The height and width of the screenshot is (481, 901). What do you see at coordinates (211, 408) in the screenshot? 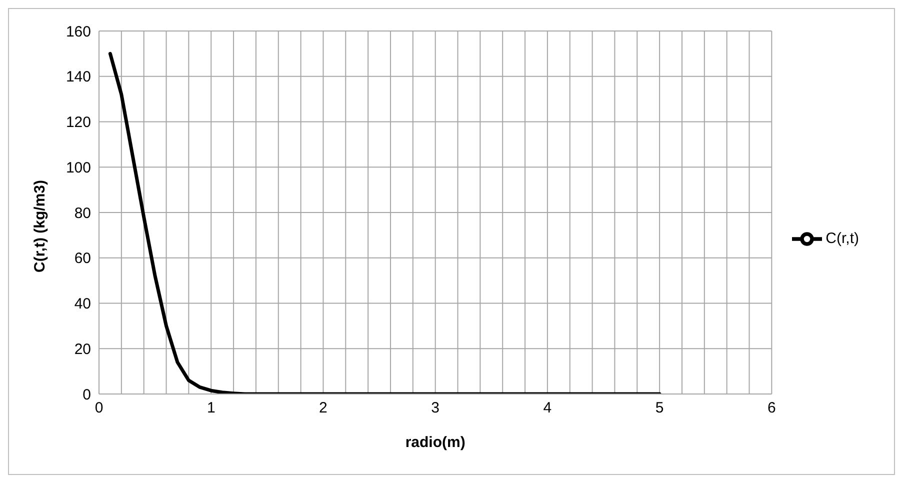
I see `x-tick-label: 1` at bounding box center [211, 408].